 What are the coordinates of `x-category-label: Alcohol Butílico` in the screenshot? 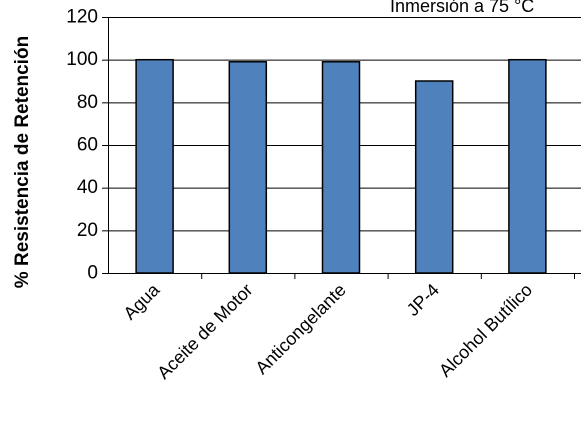 It's located at (485, 330).